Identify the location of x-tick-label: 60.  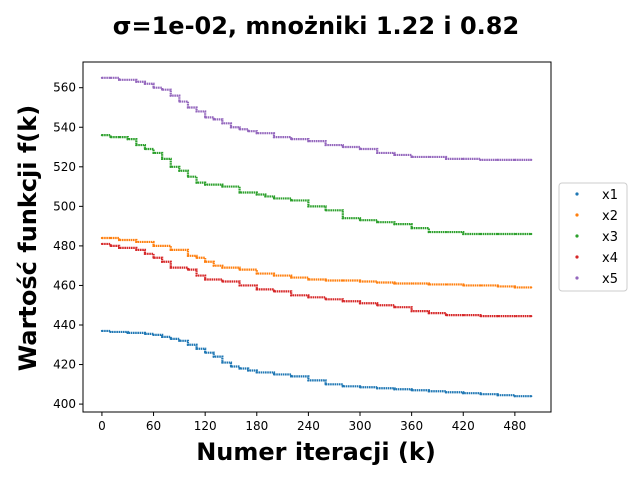
(153, 426).